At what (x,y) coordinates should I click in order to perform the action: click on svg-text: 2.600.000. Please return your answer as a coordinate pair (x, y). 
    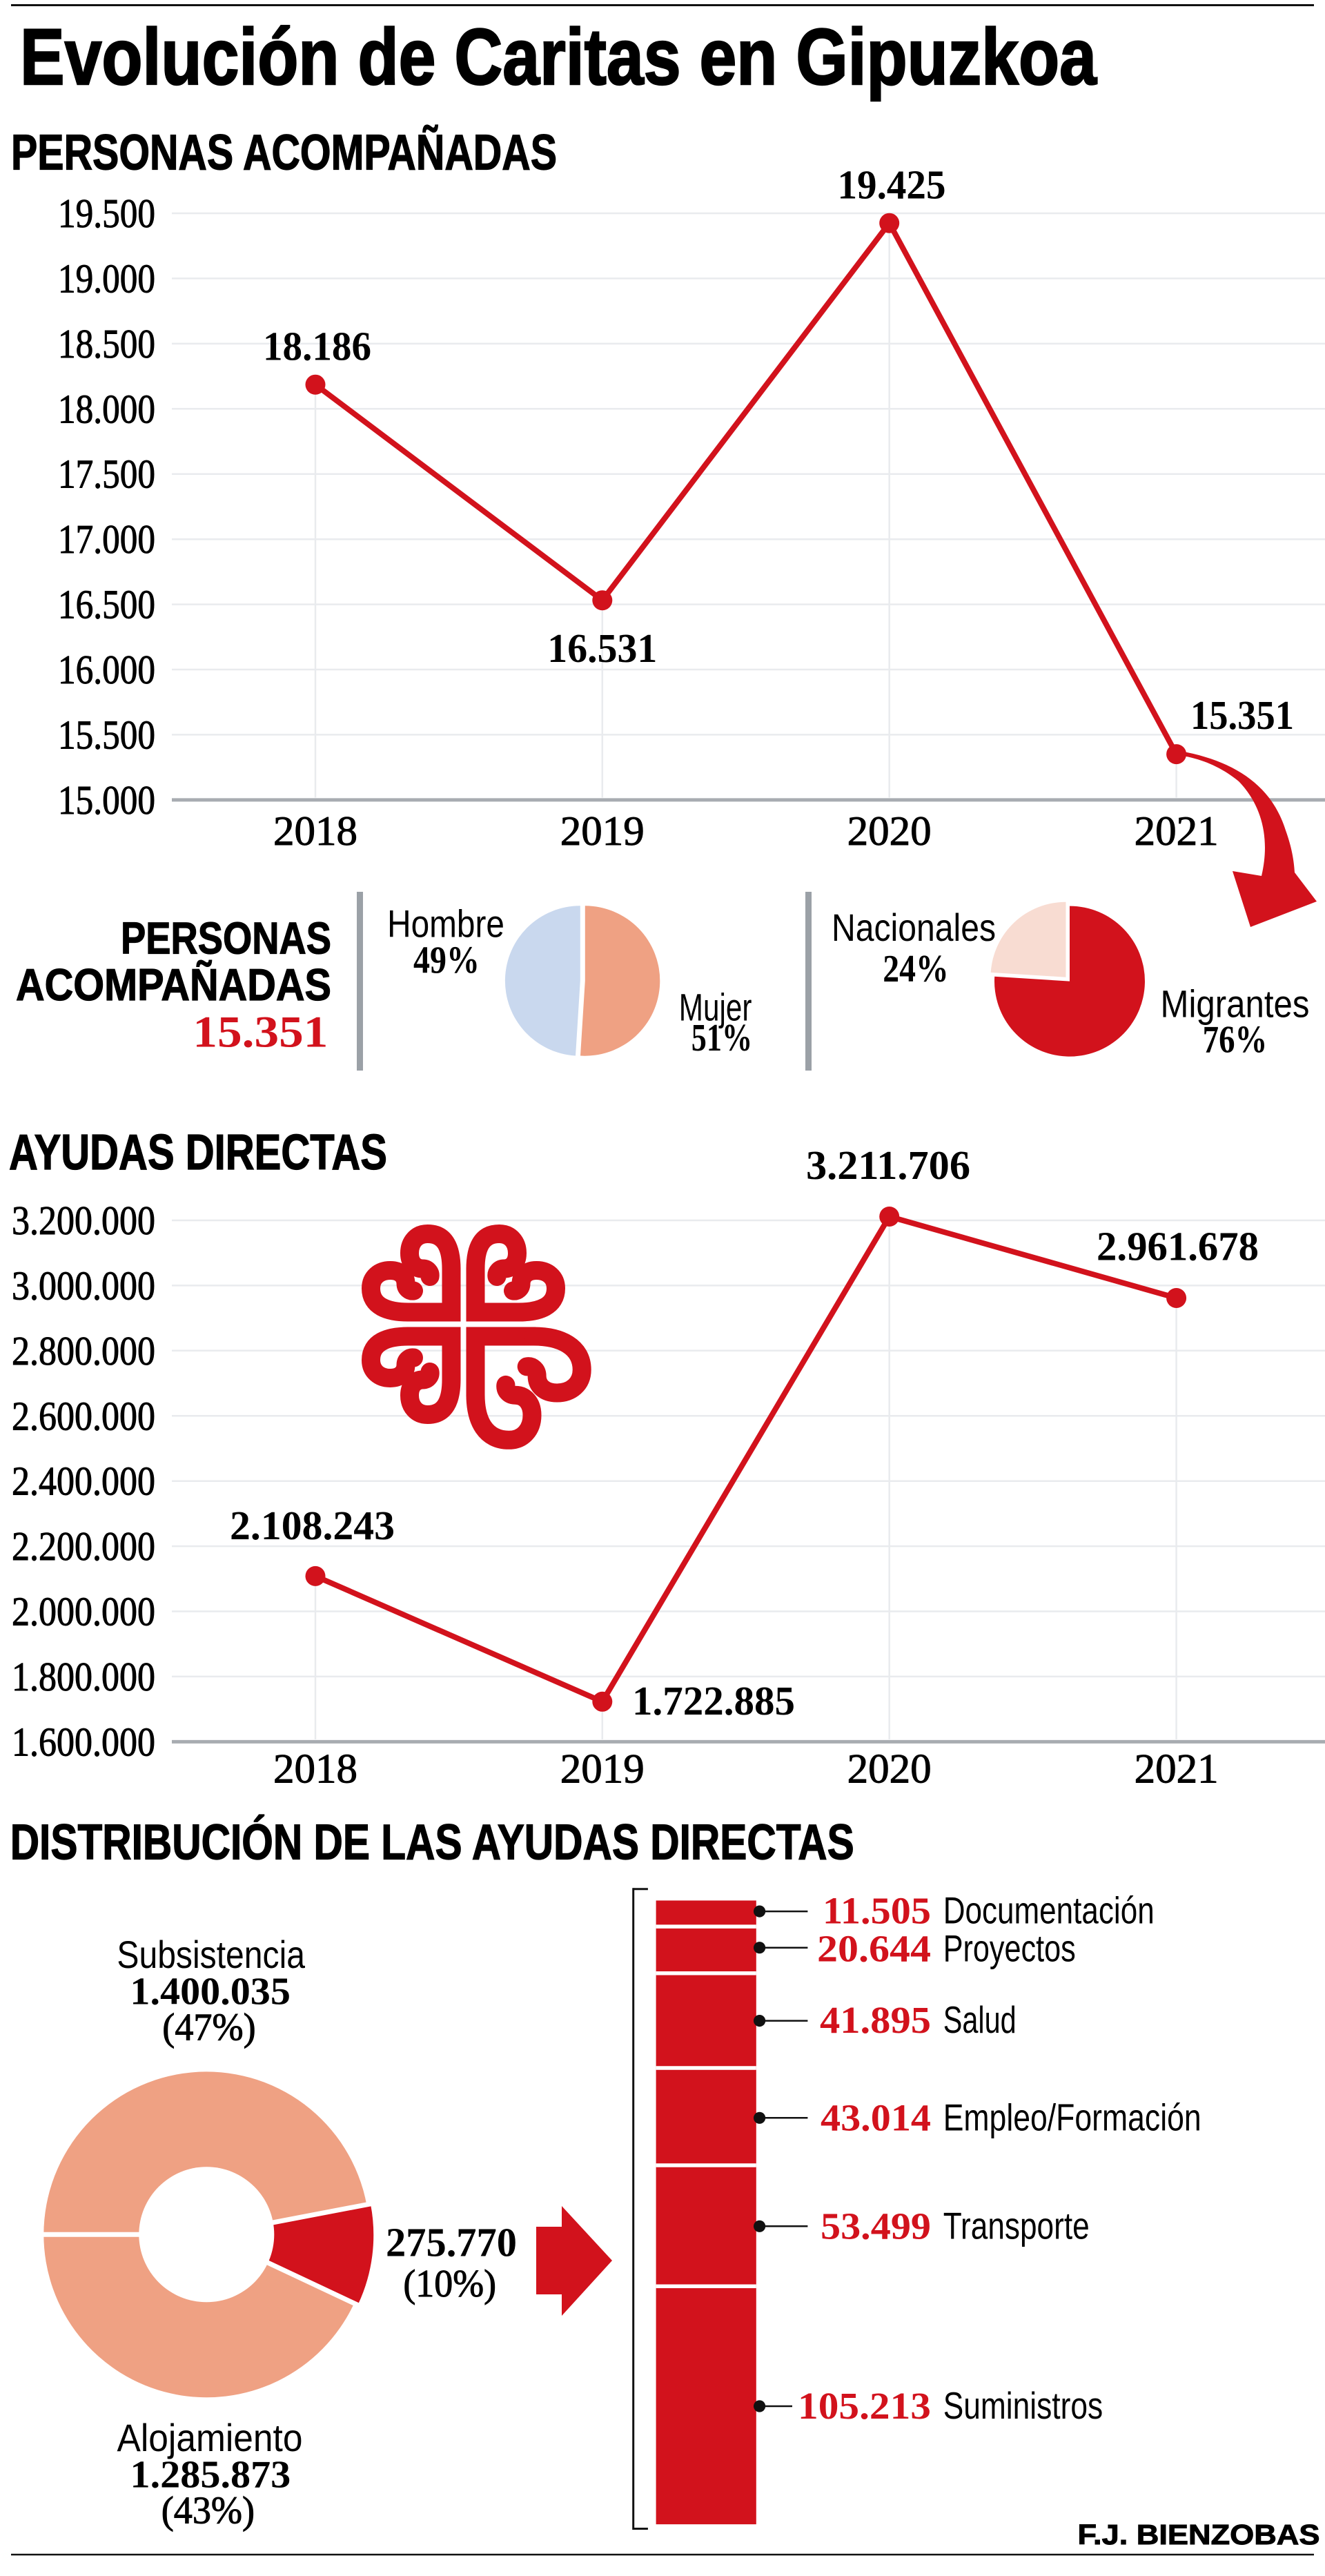
    Looking at the image, I should click on (83, 1415).